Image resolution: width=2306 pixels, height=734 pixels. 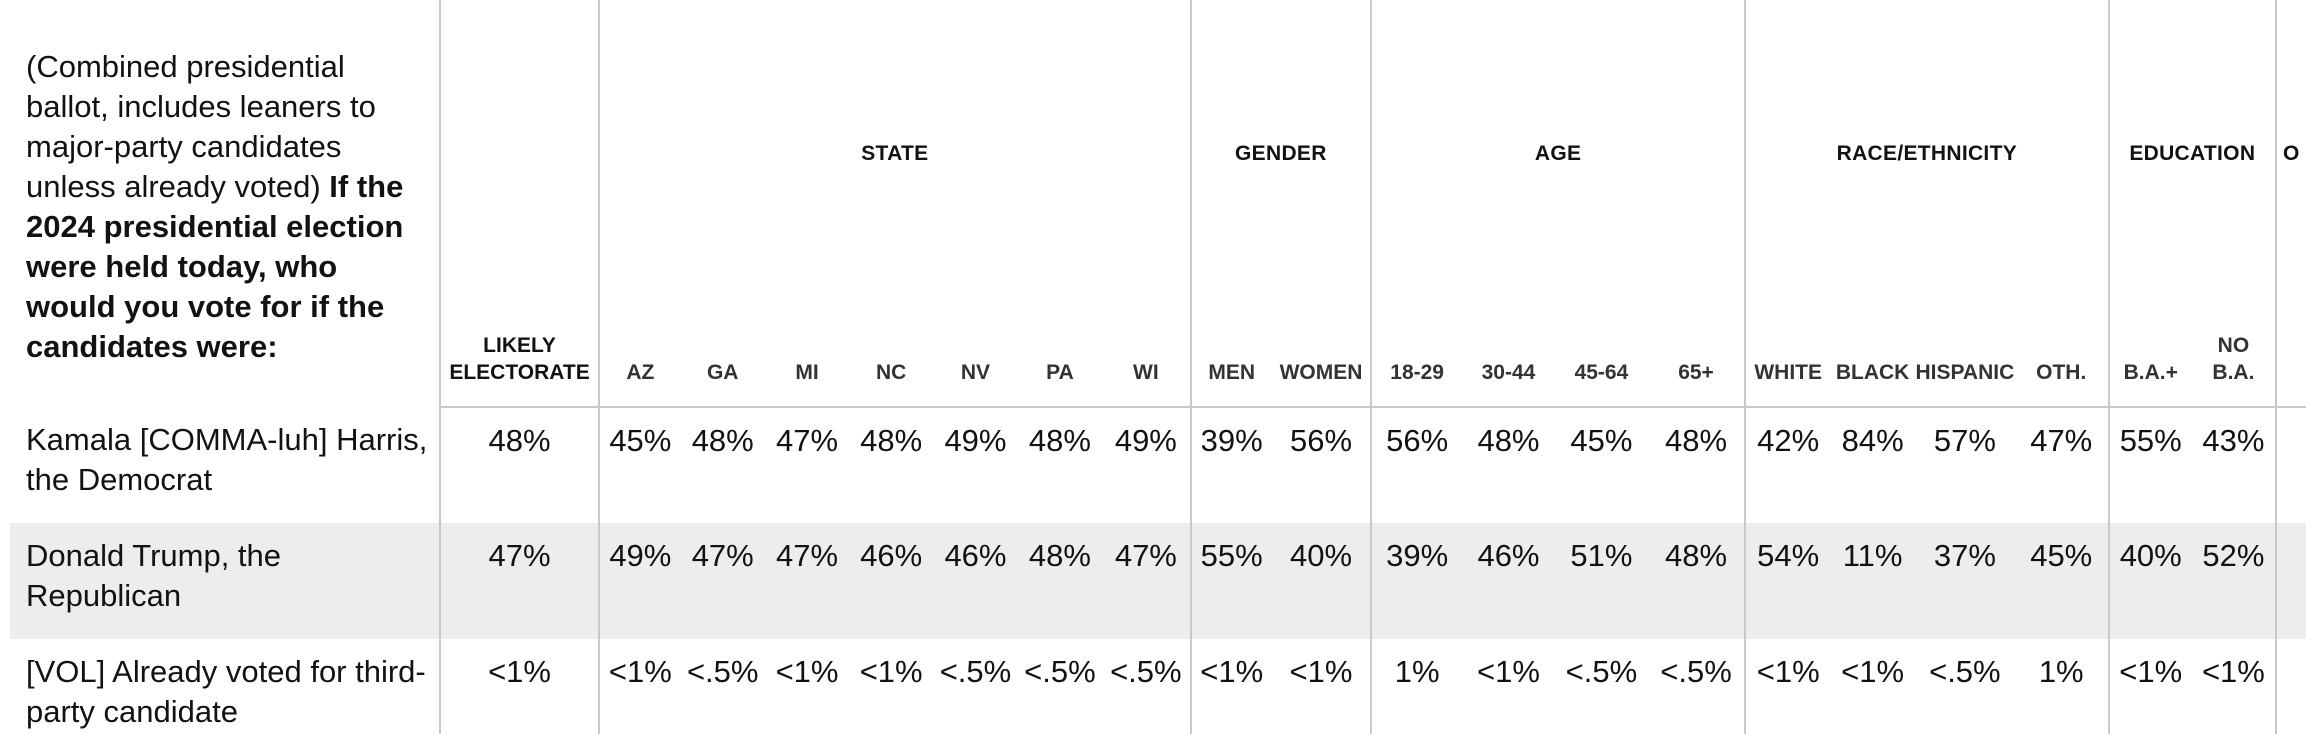 What do you see at coordinates (519, 345) in the screenshot?
I see `col-likely-line1: LIKELY` at bounding box center [519, 345].